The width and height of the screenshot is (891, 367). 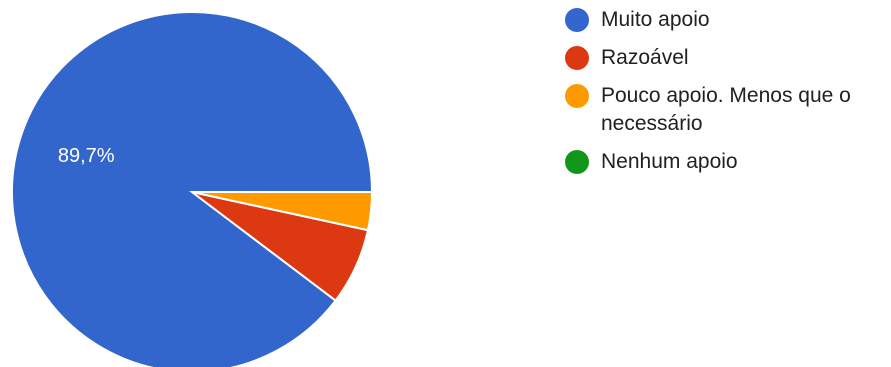 What do you see at coordinates (577, 96) in the screenshot?
I see `legend-swatch-pouco-apoio` at bounding box center [577, 96].